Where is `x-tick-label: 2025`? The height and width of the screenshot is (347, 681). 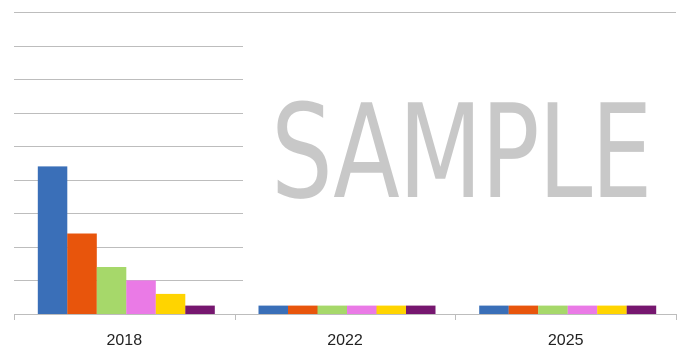
x-tick-label: 2025 is located at coordinates (566, 339).